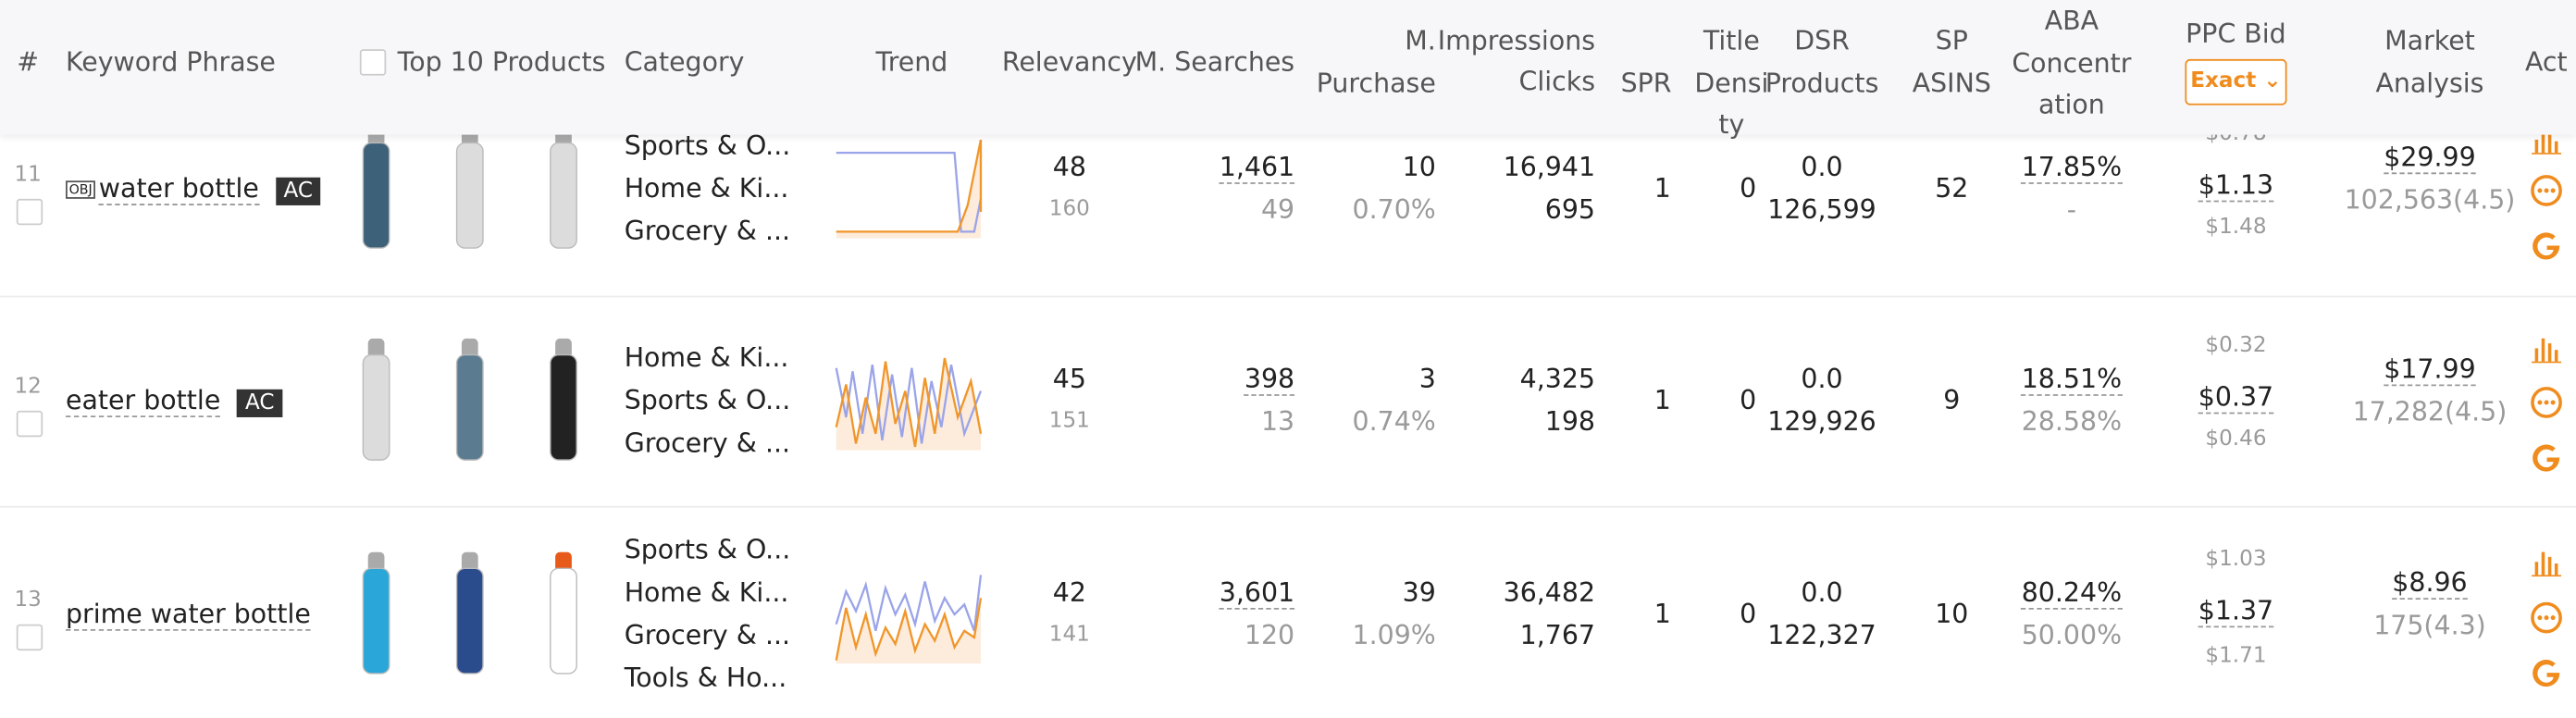 This screenshot has width=2576, height=718. What do you see at coordinates (2430, 199) in the screenshot?
I see `market-reviews: 102,563(4.5)` at bounding box center [2430, 199].